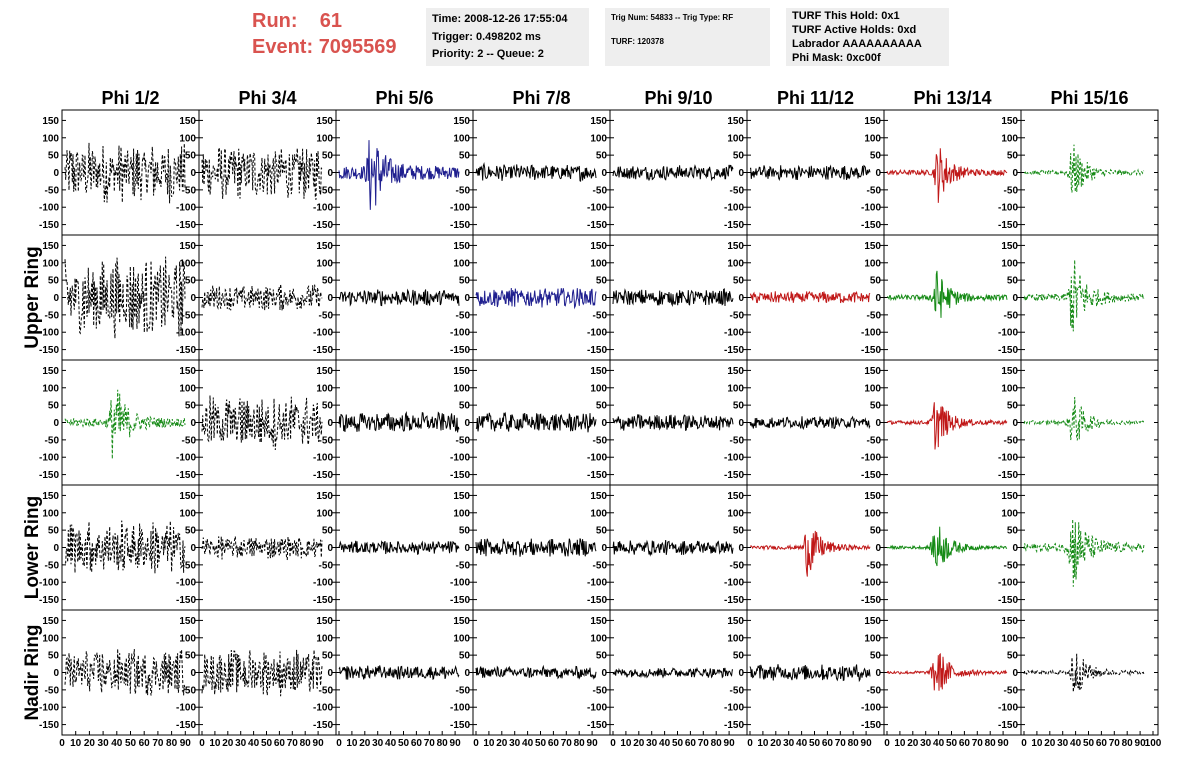 The height and width of the screenshot is (772, 1196). What do you see at coordinates (293, 743) in the screenshot?
I see `x-tick-label: 70` at bounding box center [293, 743].